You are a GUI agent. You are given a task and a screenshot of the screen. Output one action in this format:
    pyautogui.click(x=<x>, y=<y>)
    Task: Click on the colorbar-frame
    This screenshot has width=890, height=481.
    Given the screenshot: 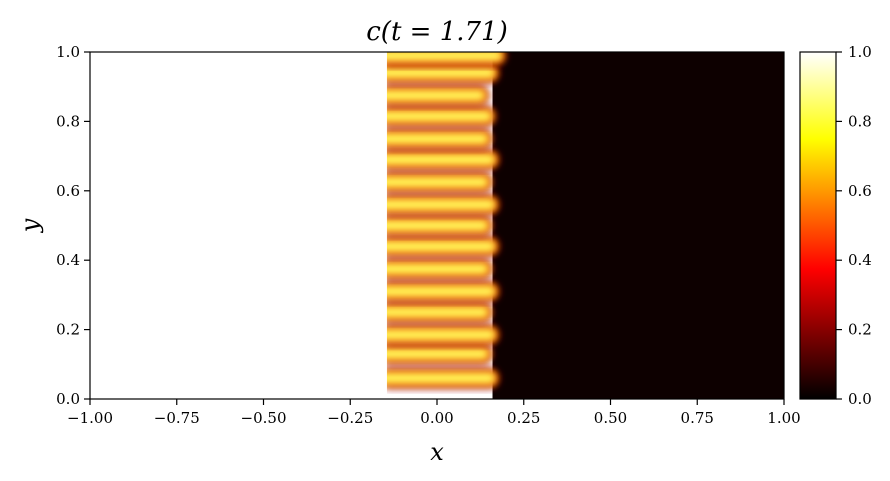 What is the action you would take?
    pyautogui.click(x=818, y=225)
    